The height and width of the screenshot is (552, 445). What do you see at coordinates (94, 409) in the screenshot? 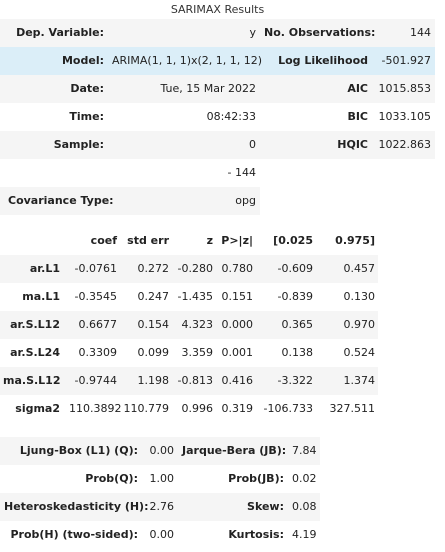
I see `table-cell: 110.3892` at bounding box center [94, 409].